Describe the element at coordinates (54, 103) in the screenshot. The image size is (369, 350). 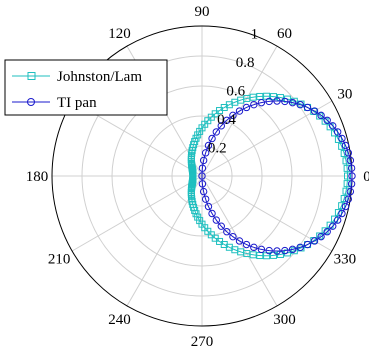
I see `legend-entry: TI pan` at that location.